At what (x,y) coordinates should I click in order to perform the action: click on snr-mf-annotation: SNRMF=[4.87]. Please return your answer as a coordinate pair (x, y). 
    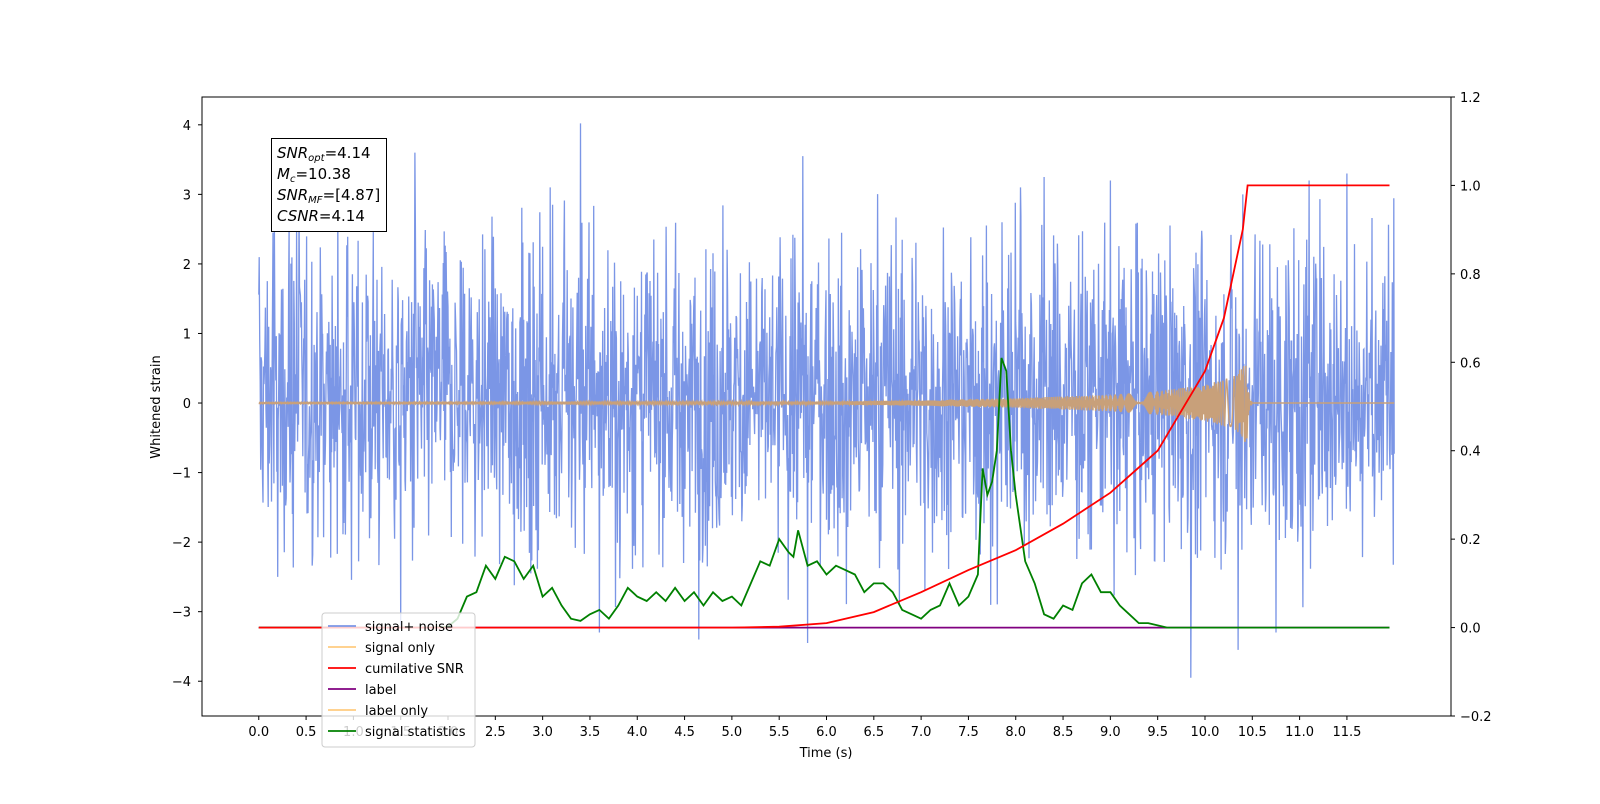
    Looking at the image, I should click on (329, 196).